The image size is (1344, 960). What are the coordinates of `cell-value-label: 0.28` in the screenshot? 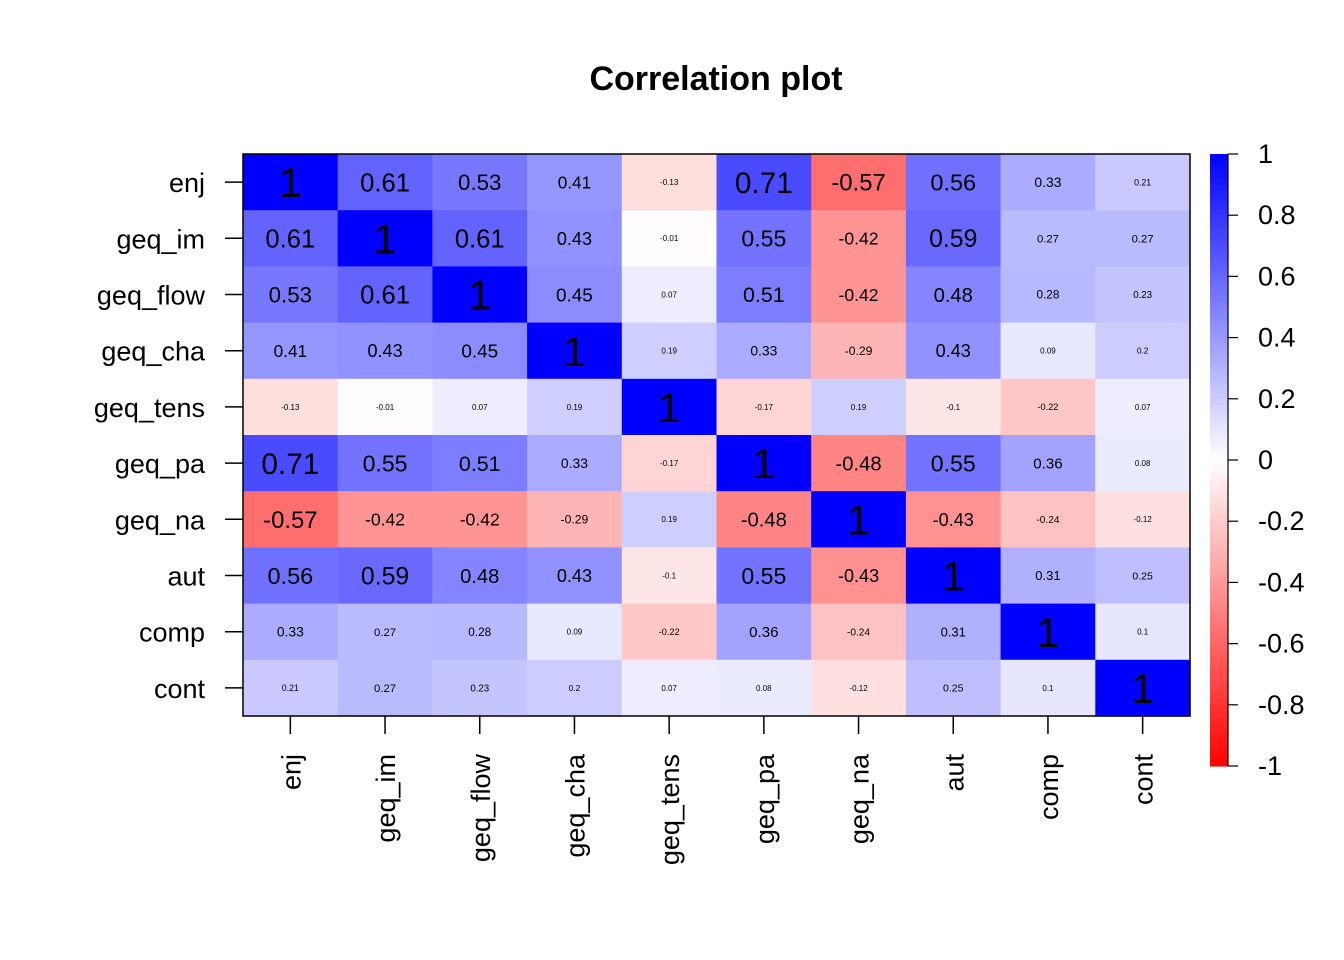 It's located at (1047, 295).